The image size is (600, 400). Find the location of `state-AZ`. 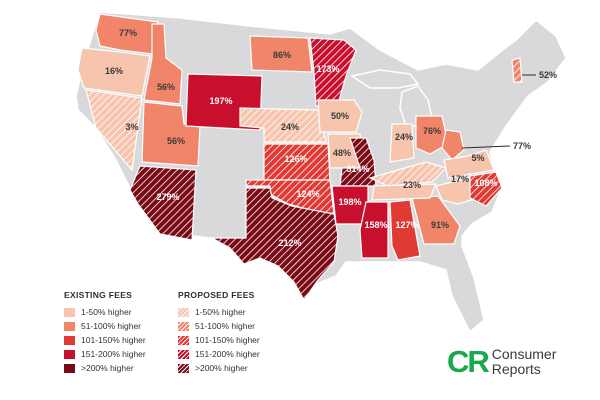

state-AZ is located at coordinates (163, 203).